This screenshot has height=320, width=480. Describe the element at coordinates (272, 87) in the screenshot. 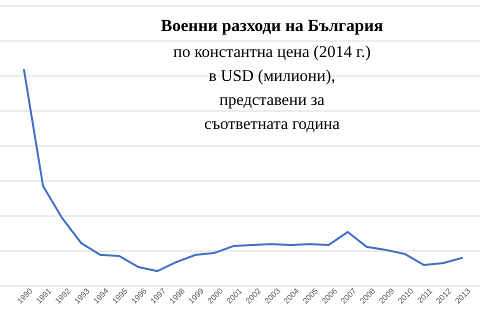

I see `text: по константна цена (2014 г.) в USD (милиони), представени за съответната година` at that location.